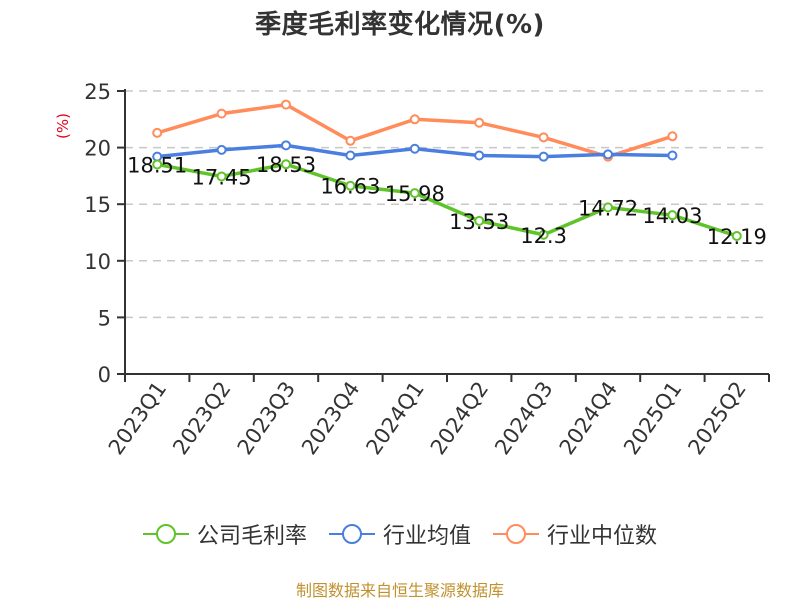 The height and width of the screenshot is (601, 800). Describe the element at coordinates (286, 165) in the screenshot. I see `svg-text: 18.53` at that location.